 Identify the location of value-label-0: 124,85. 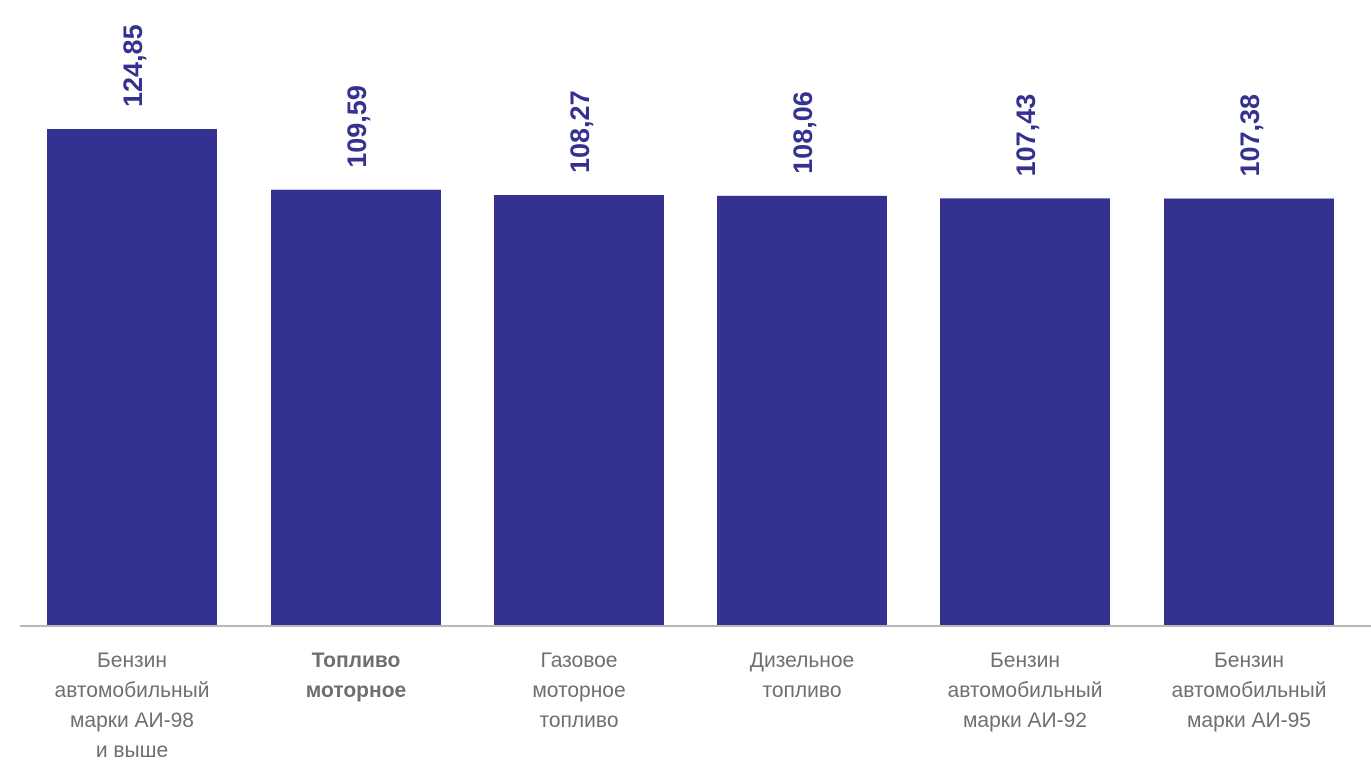
(133, 65).